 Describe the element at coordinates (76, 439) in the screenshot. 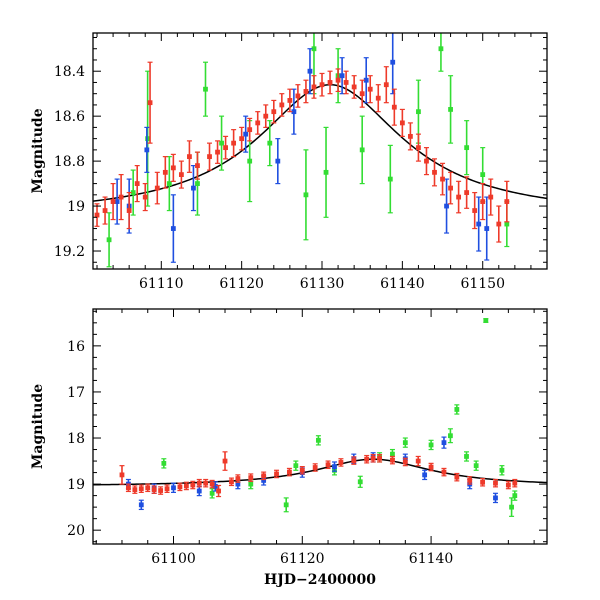

I see `y-tick-label: 18` at that location.